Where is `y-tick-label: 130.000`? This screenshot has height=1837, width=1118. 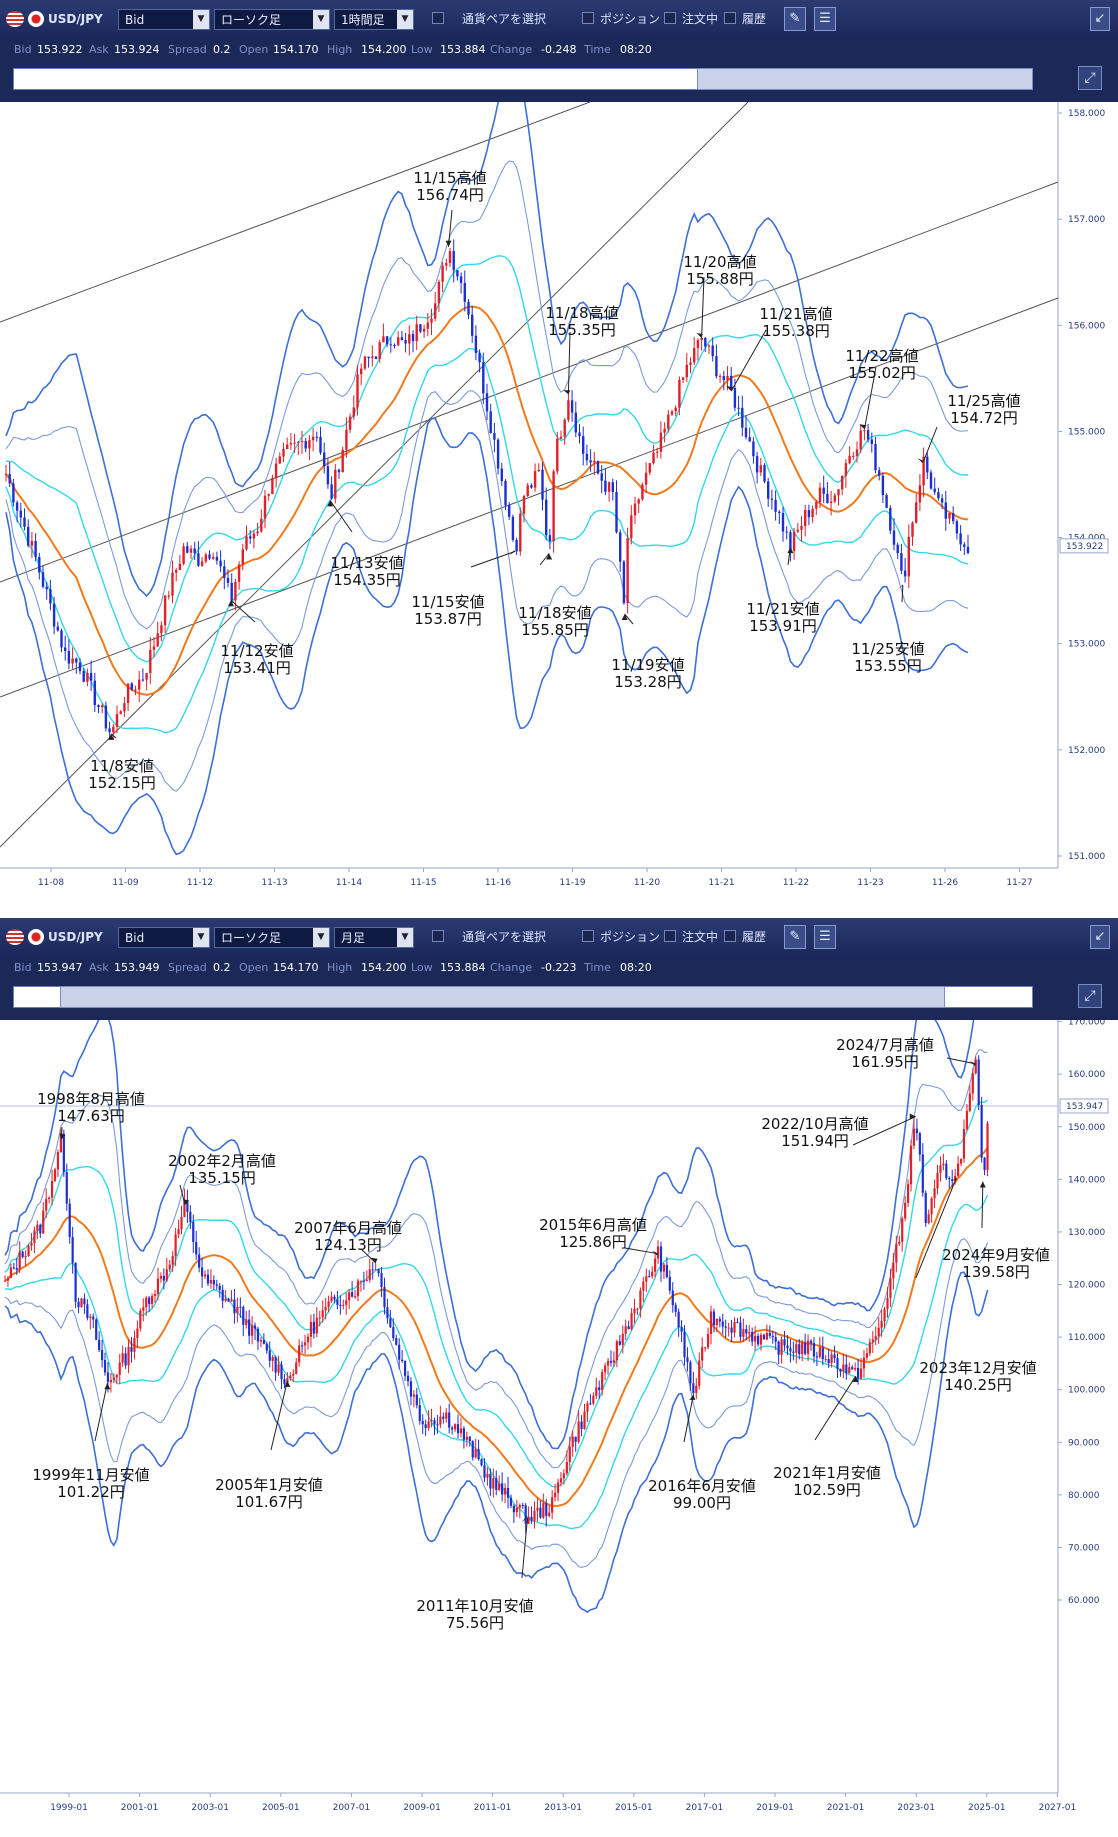 y-tick-label: 130.000 is located at coordinates (1086, 1233).